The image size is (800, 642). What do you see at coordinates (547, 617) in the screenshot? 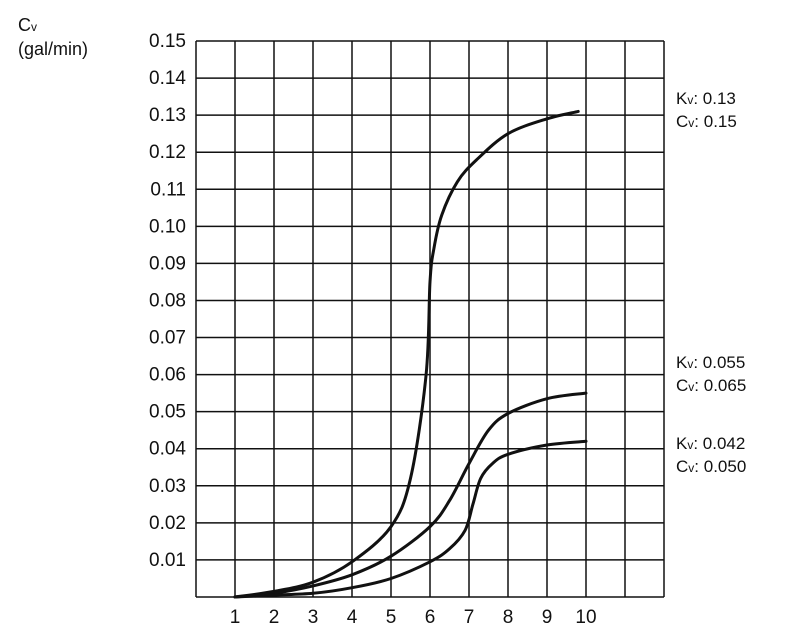
I see `x-tick-label: 9` at bounding box center [547, 617].